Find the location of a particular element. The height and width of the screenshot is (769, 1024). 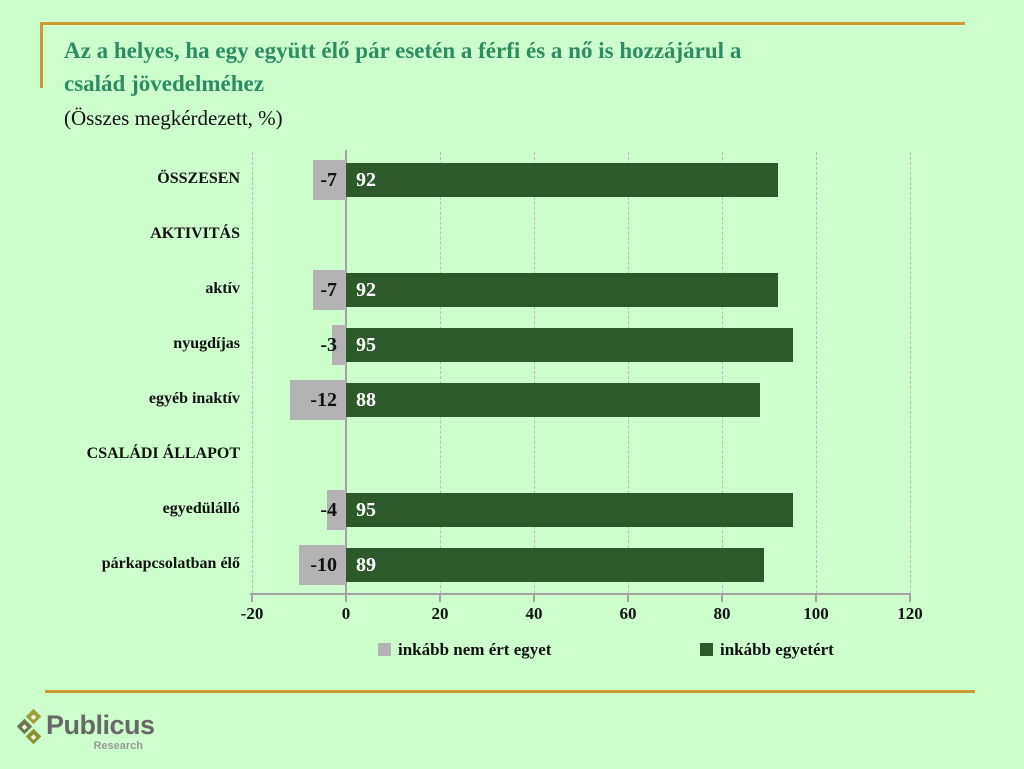

x-tick-label: 40 is located at coordinates (534, 613).